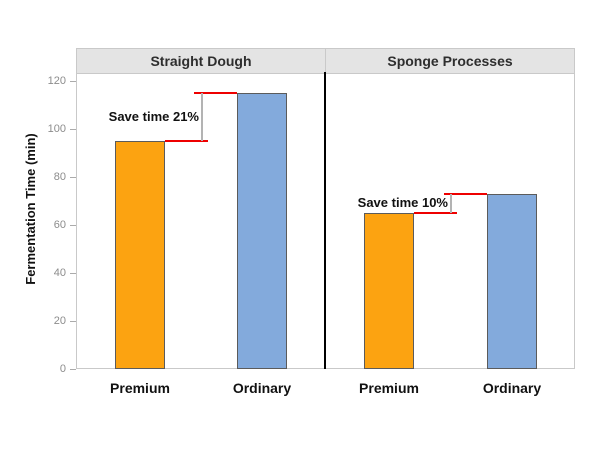 The image size is (600, 450). Describe the element at coordinates (450, 61) in the screenshot. I see `facet-header-sponge-processes: Sponge Processes` at that location.